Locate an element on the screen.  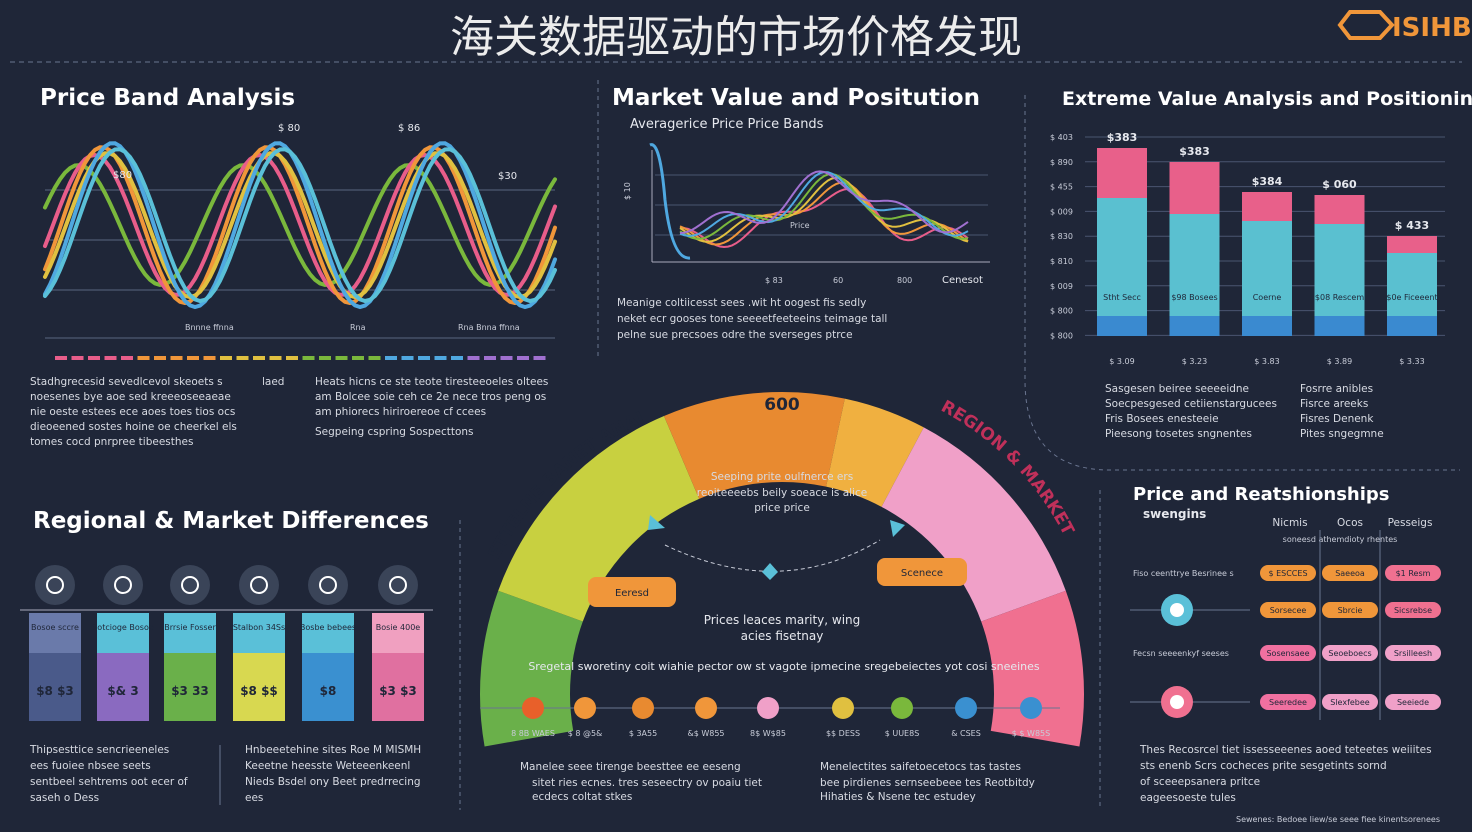
pill-label: Seoeboecs is located at coordinates (1349, 653).